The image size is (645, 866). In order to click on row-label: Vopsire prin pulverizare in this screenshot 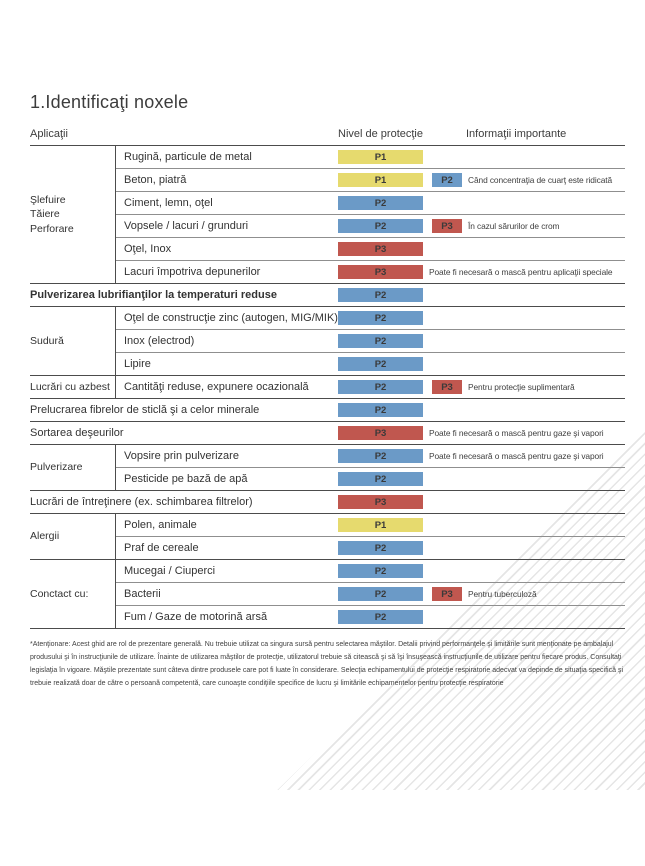, I will do `click(181, 456)`.